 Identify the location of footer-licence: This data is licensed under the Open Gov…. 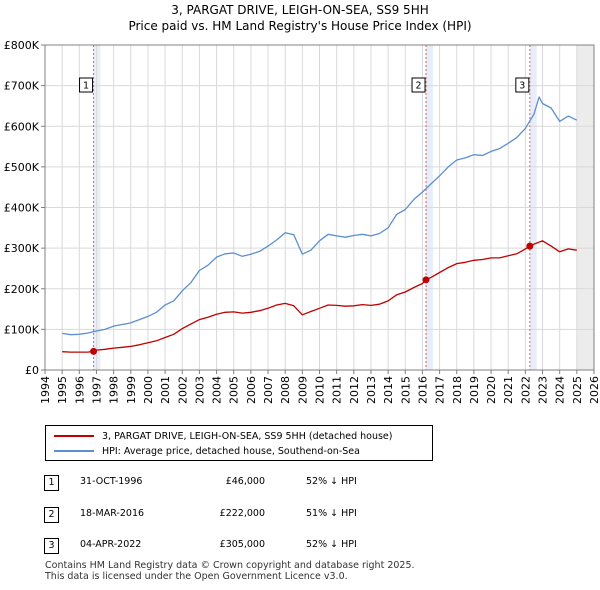
(196, 576).